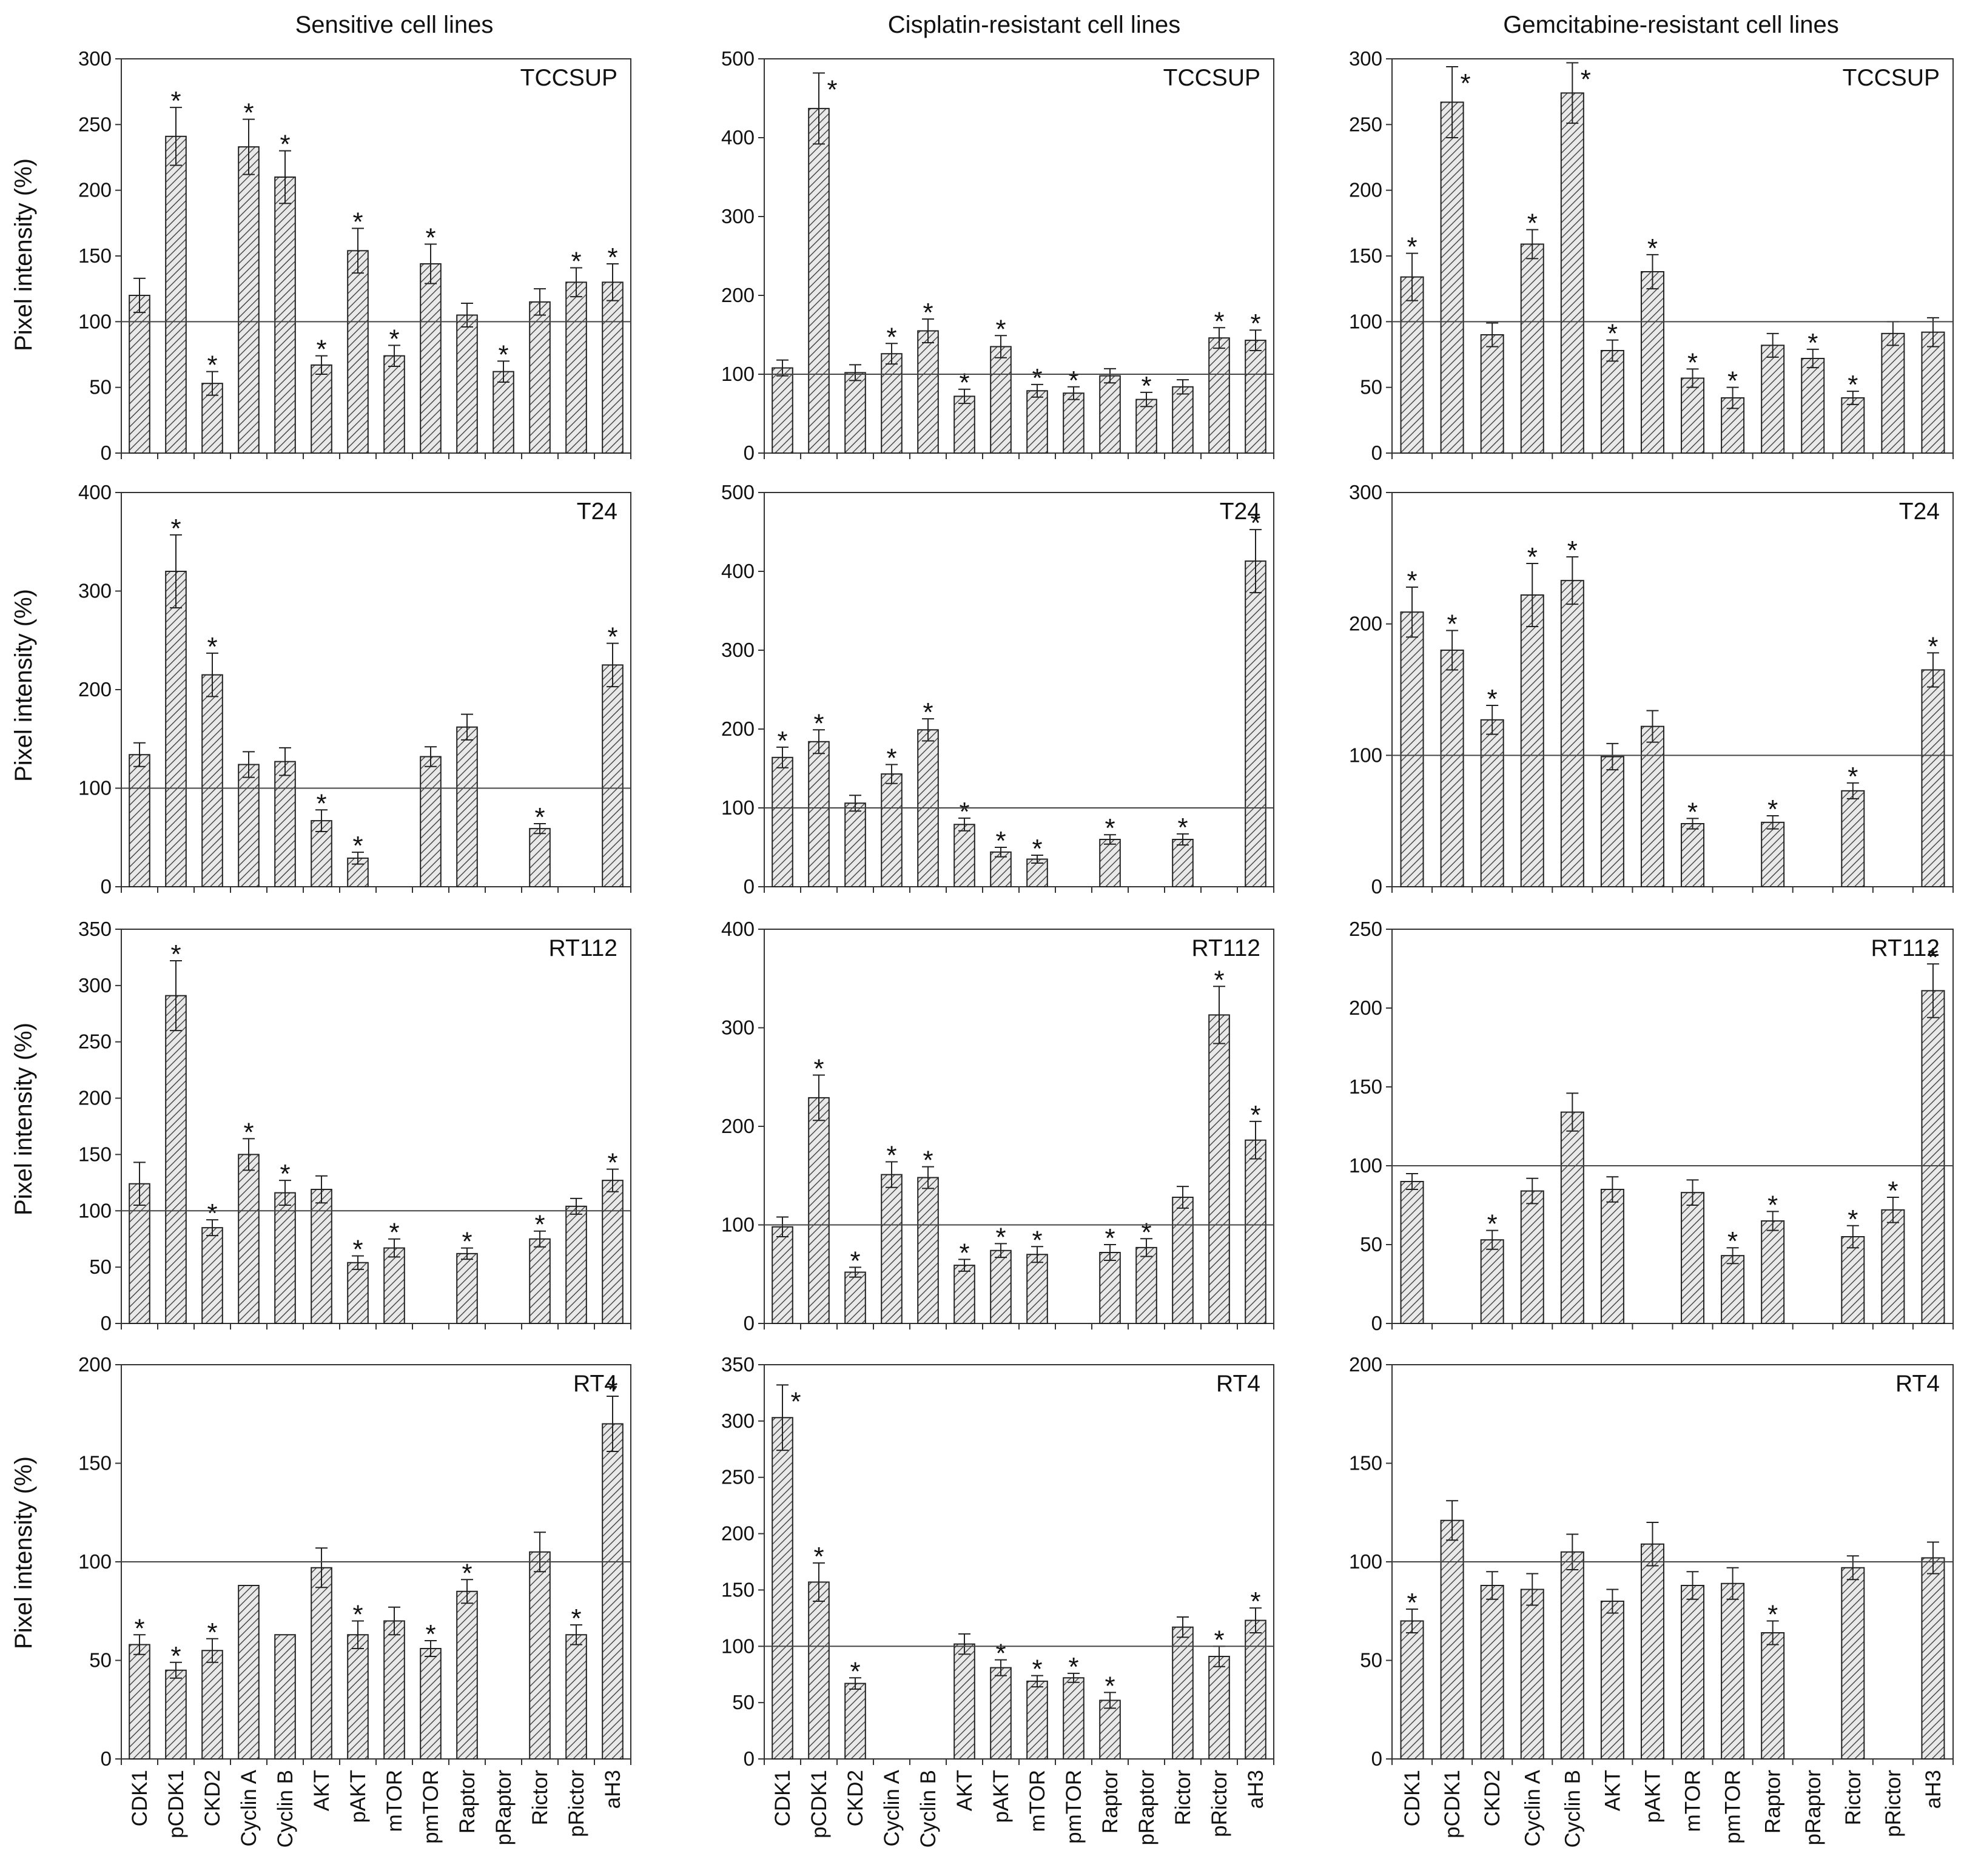  Describe the element at coordinates (285, 1808) in the screenshot. I see `x-category-label: Cyclin B` at that location.